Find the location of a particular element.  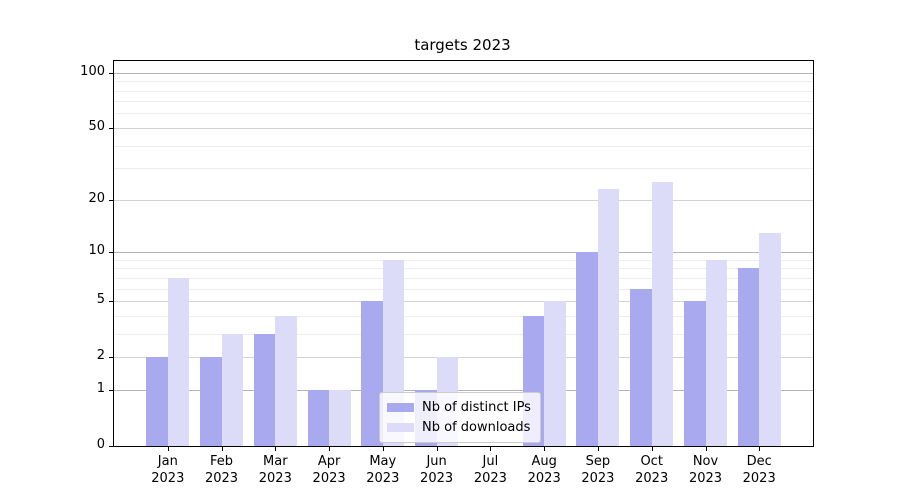

legend: Nb of distinct IPs Nb of downloads is located at coordinates (460, 417).